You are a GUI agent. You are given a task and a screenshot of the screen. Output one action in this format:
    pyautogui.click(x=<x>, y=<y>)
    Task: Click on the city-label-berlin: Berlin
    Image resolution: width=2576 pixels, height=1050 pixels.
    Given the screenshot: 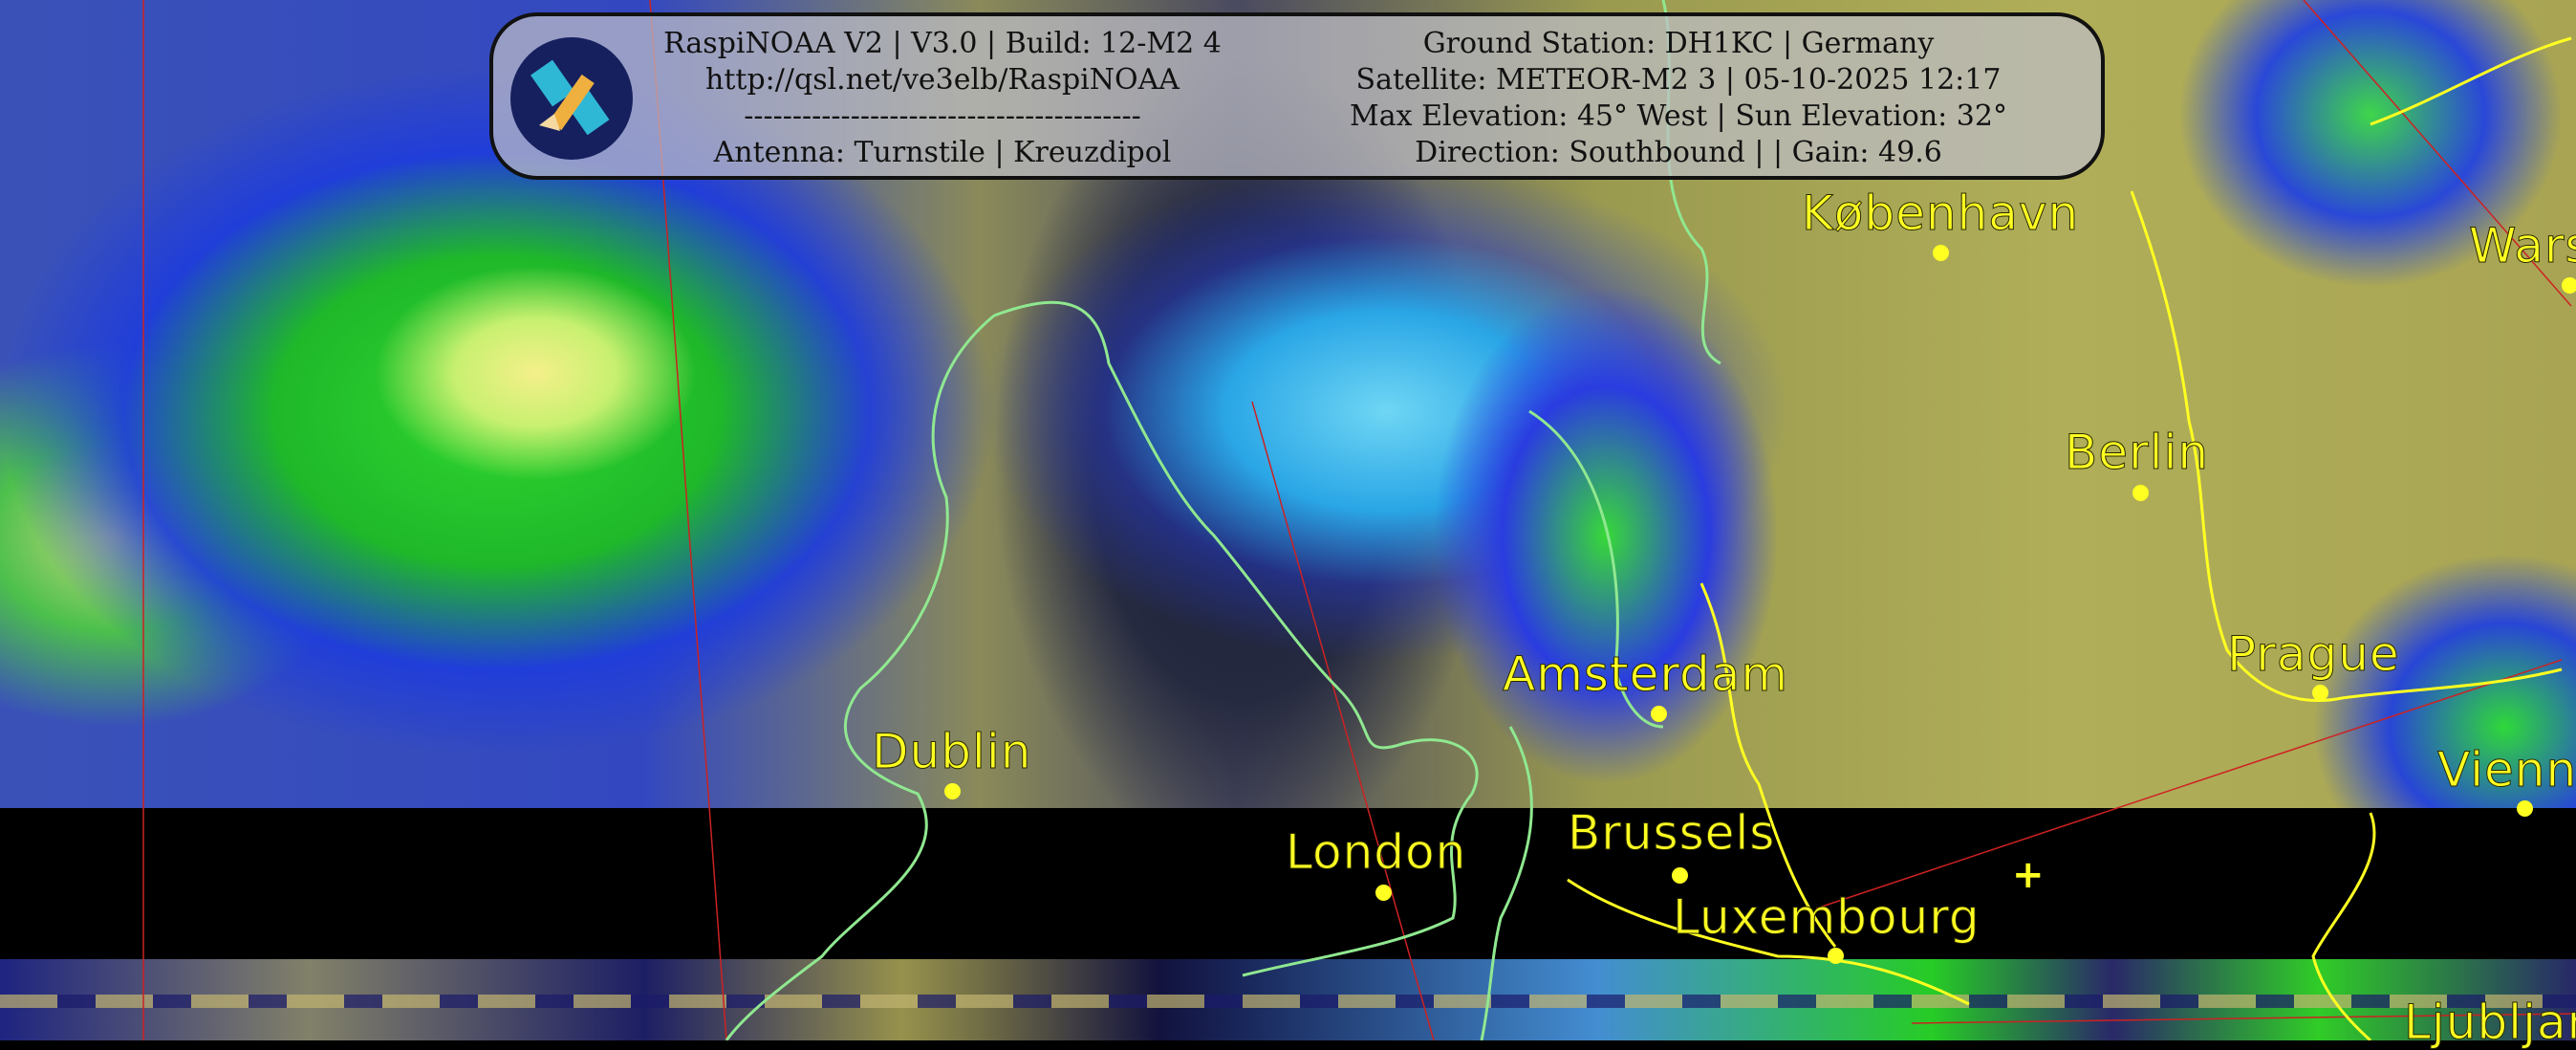 What is the action you would take?
    pyautogui.click(x=2137, y=453)
    